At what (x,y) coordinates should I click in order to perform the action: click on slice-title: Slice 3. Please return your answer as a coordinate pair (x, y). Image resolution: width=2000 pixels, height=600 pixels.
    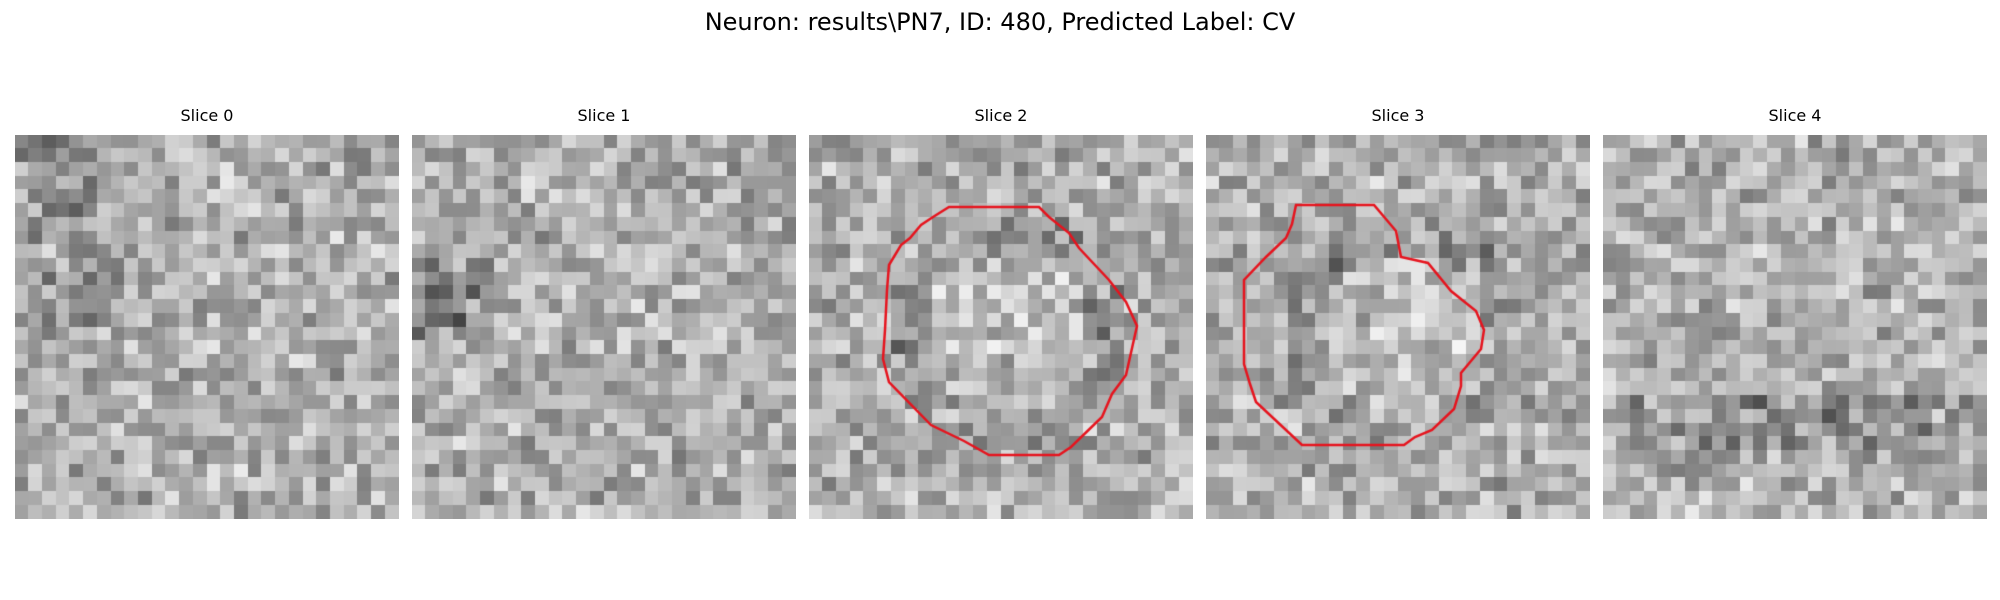
    Looking at the image, I should click on (1398, 115).